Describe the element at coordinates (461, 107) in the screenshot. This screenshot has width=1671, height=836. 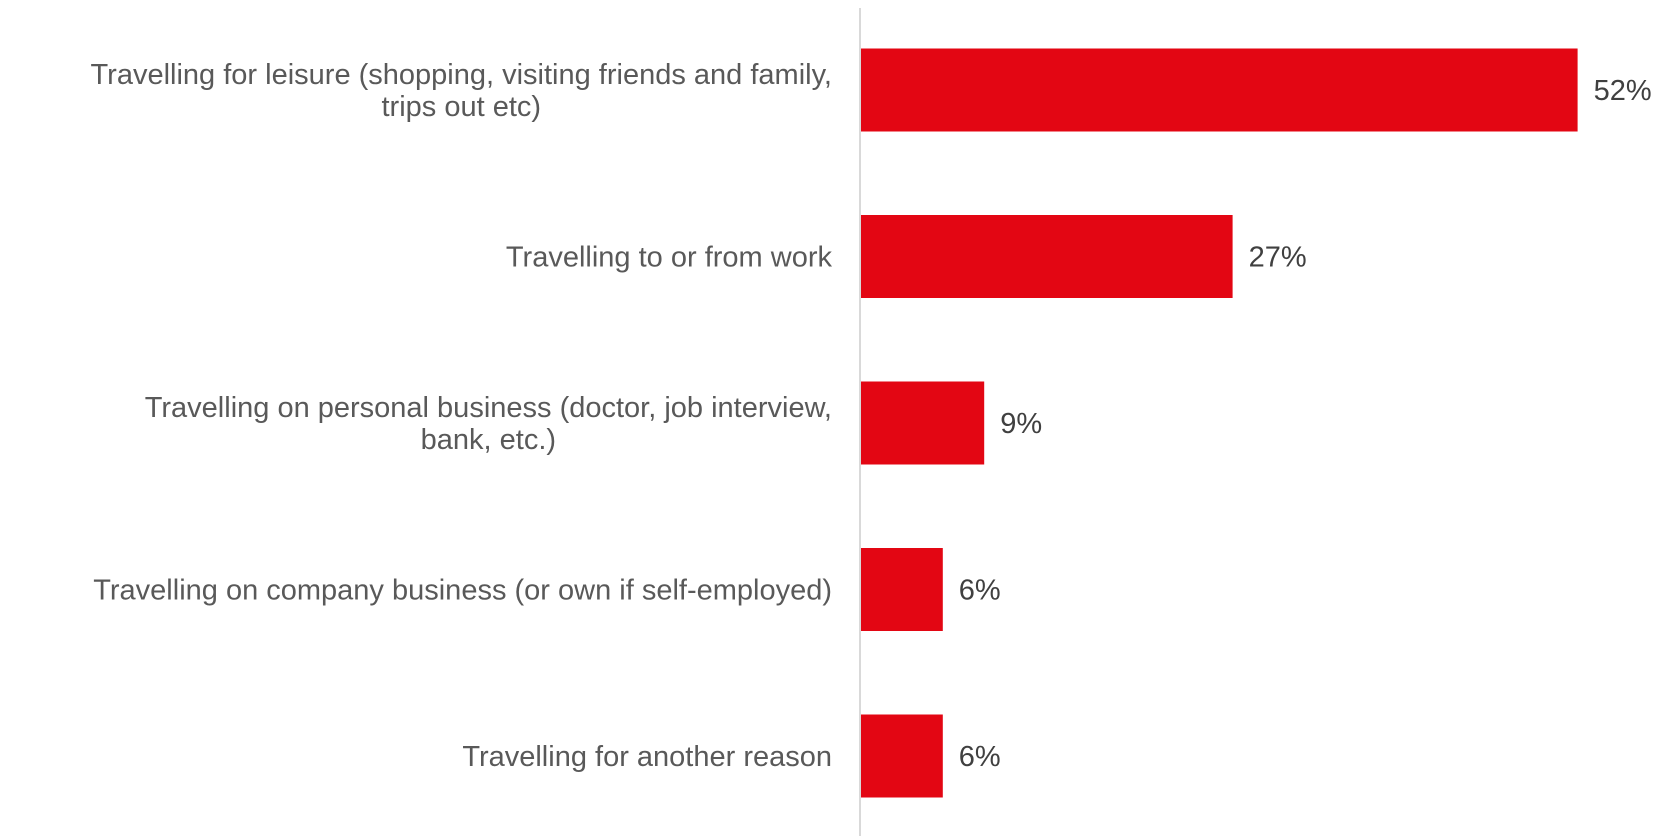
I see `category-label: trips out etc)` at that location.